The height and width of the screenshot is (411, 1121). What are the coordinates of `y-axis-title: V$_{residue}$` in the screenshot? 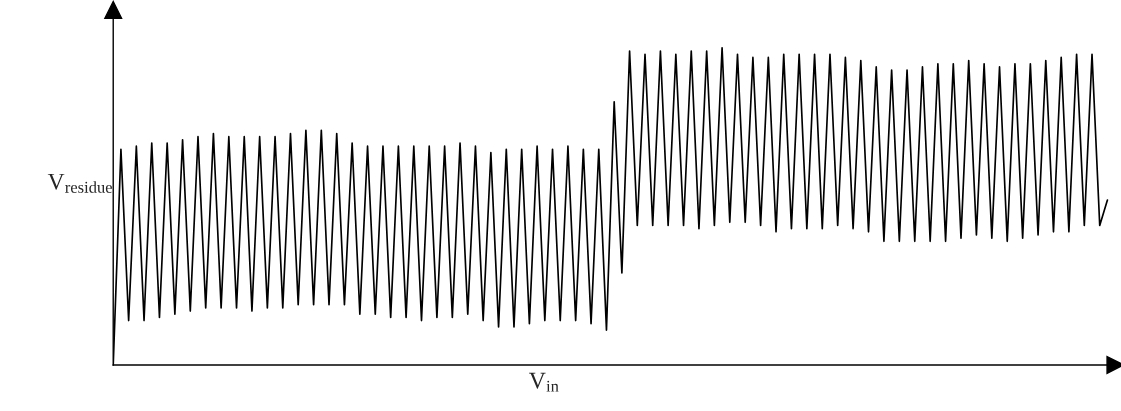 It's located at (79, 183).